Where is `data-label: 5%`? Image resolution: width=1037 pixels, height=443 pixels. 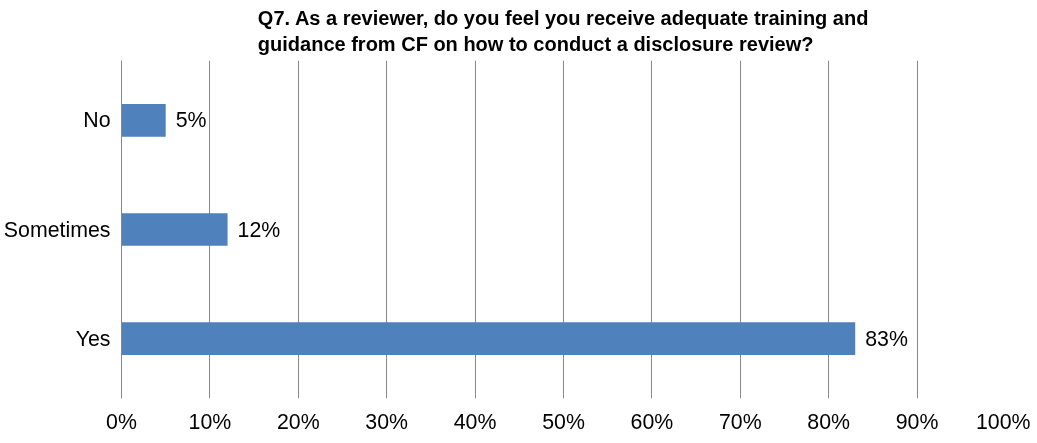 data-label: 5% is located at coordinates (191, 120).